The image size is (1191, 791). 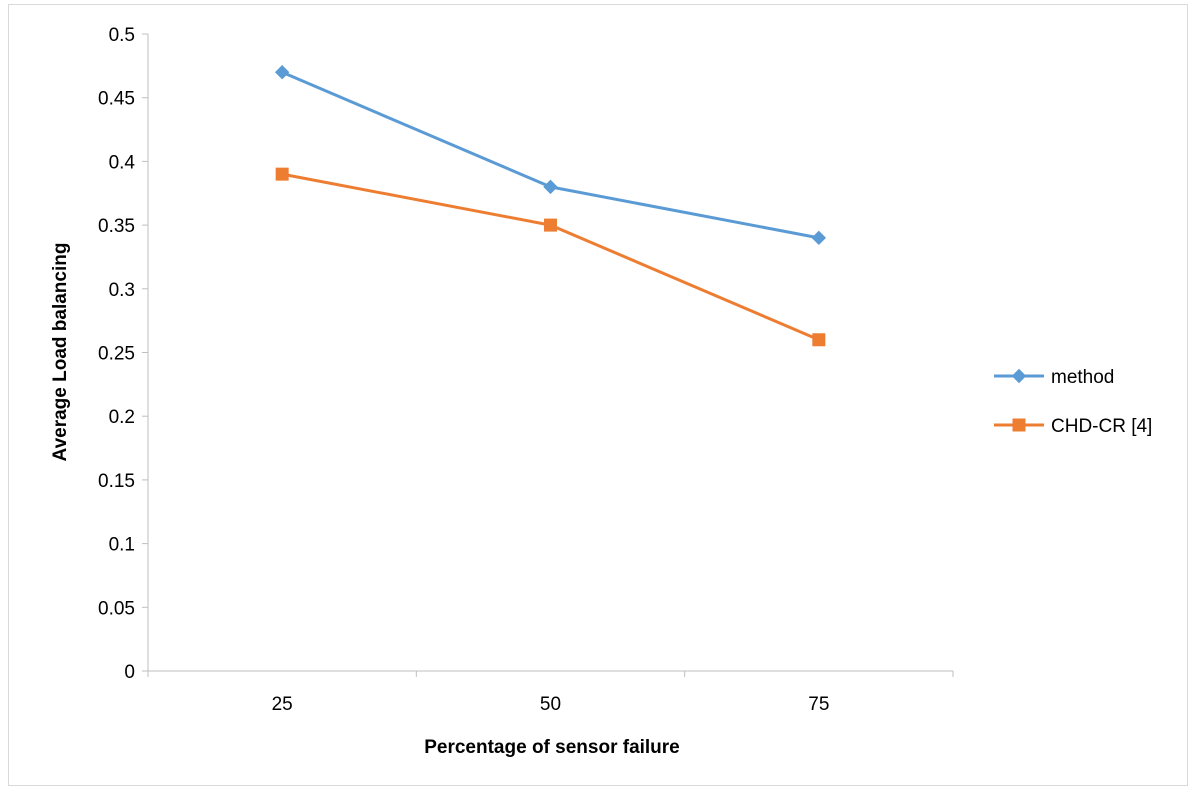 What do you see at coordinates (122, 290) in the screenshot?
I see `y-tick-label: 0.3` at bounding box center [122, 290].